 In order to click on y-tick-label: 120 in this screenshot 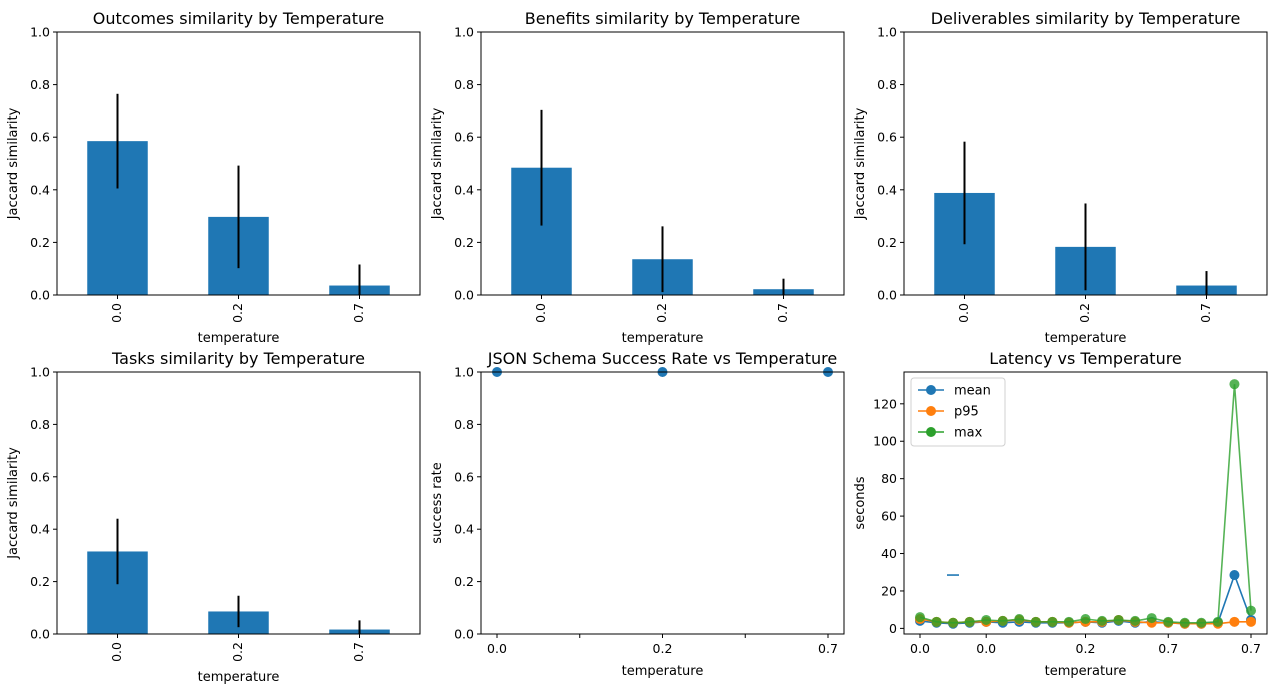, I will do `click(885, 403)`.